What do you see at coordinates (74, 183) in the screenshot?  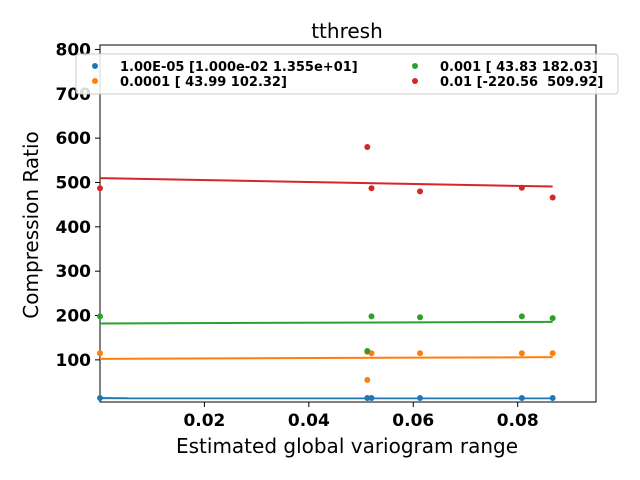 I see `y-tick-label: 500` at bounding box center [74, 183].